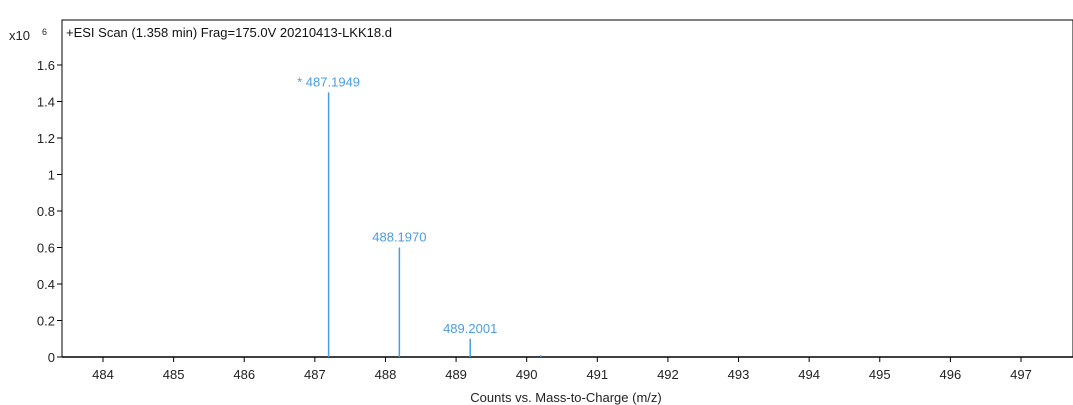 This screenshot has width=1073, height=405. Describe the element at coordinates (51, 175) in the screenshot. I see `y-tick-label: 1` at that location.